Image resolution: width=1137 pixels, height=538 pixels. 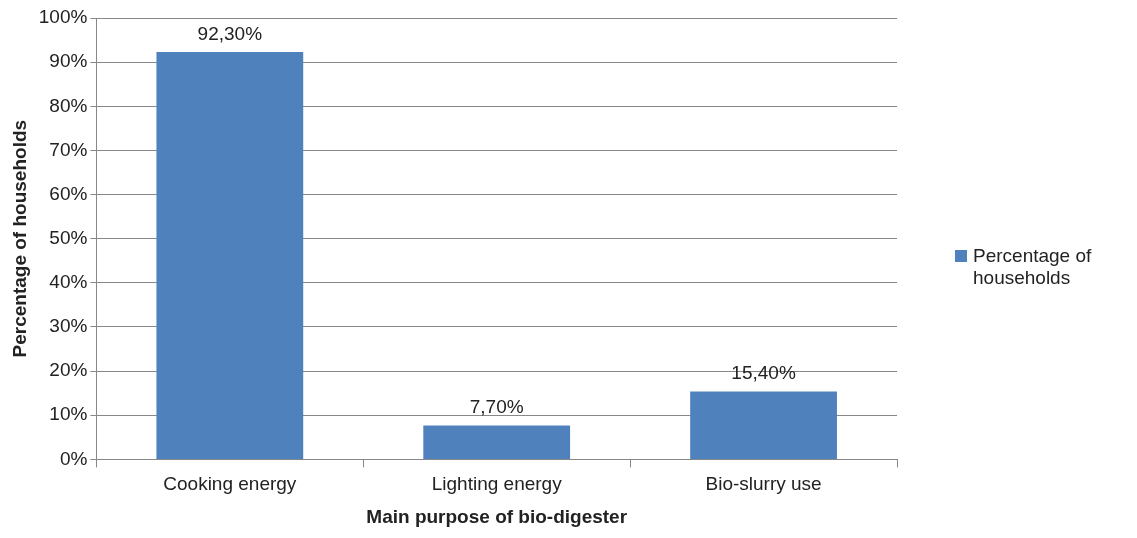 I want to click on y-tick-label: 80%, so click(x=68, y=105).